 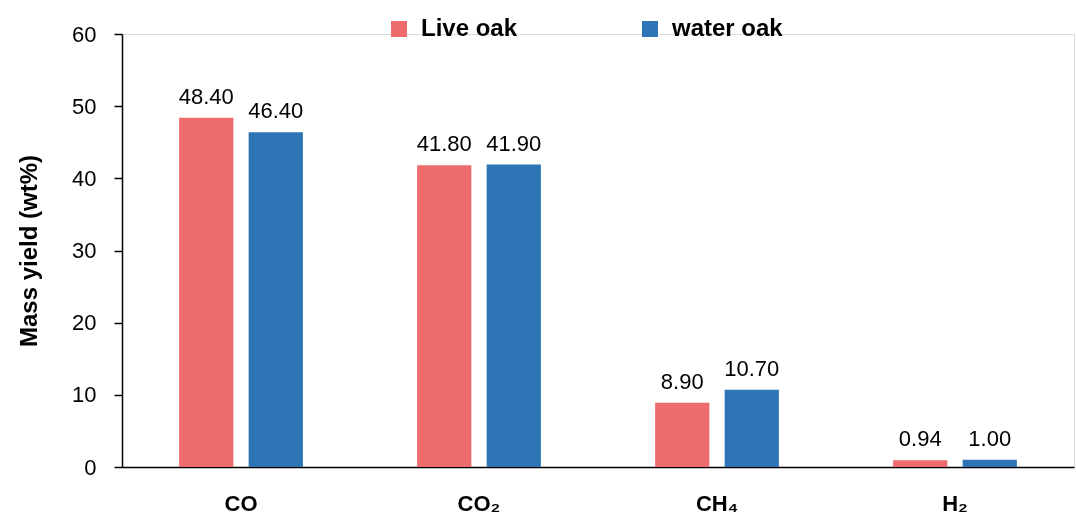 What do you see at coordinates (84, 106) in the screenshot?
I see `y-tick-label: 50` at bounding box center [84, 106].